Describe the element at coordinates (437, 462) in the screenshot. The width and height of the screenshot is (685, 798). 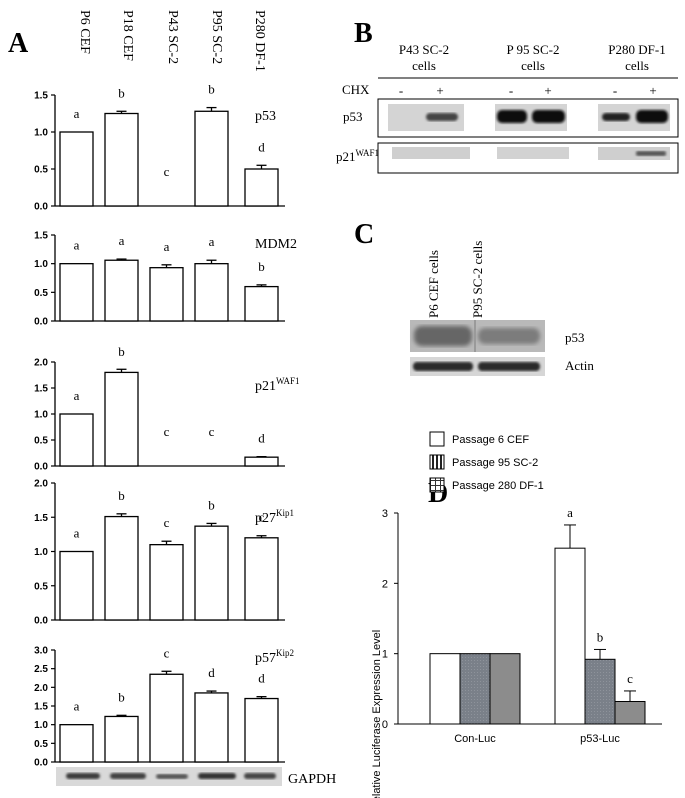
I see `legend-swatch-stripe` at that location.